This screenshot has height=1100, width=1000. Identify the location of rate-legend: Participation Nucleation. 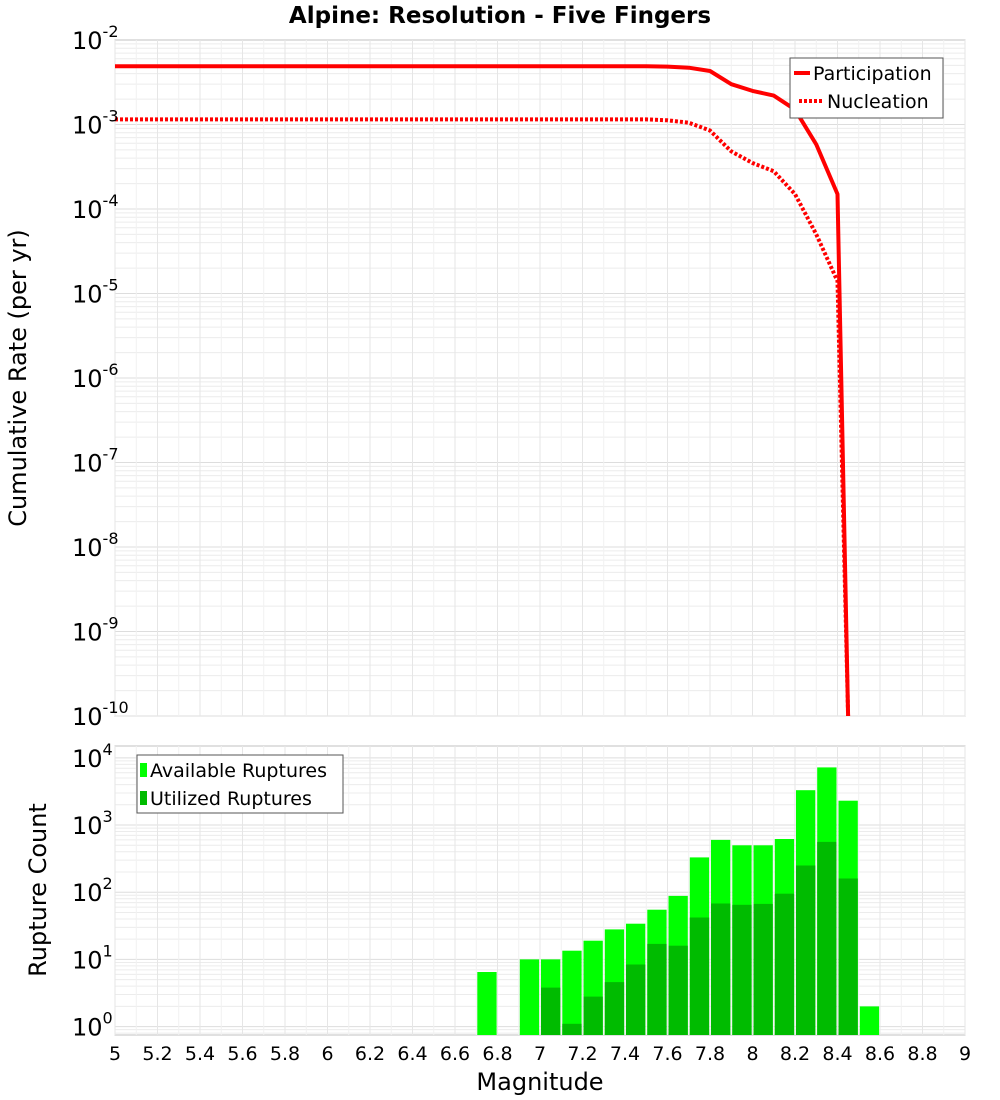
(866, 88).